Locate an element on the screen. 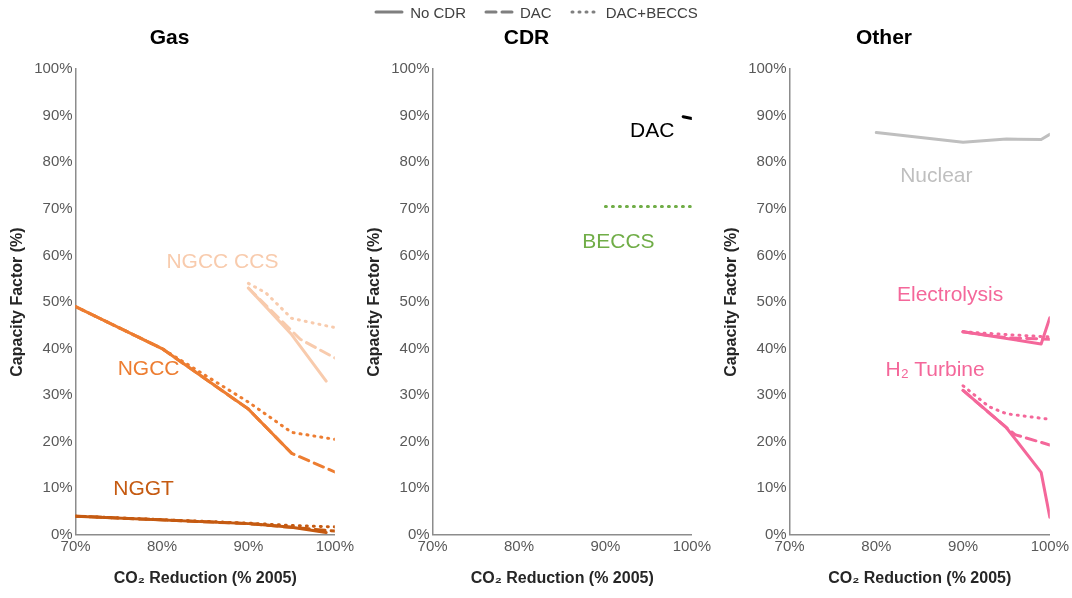 The image size is (1072, 598). series-label: NGCC is located at coordinates (148, 368).